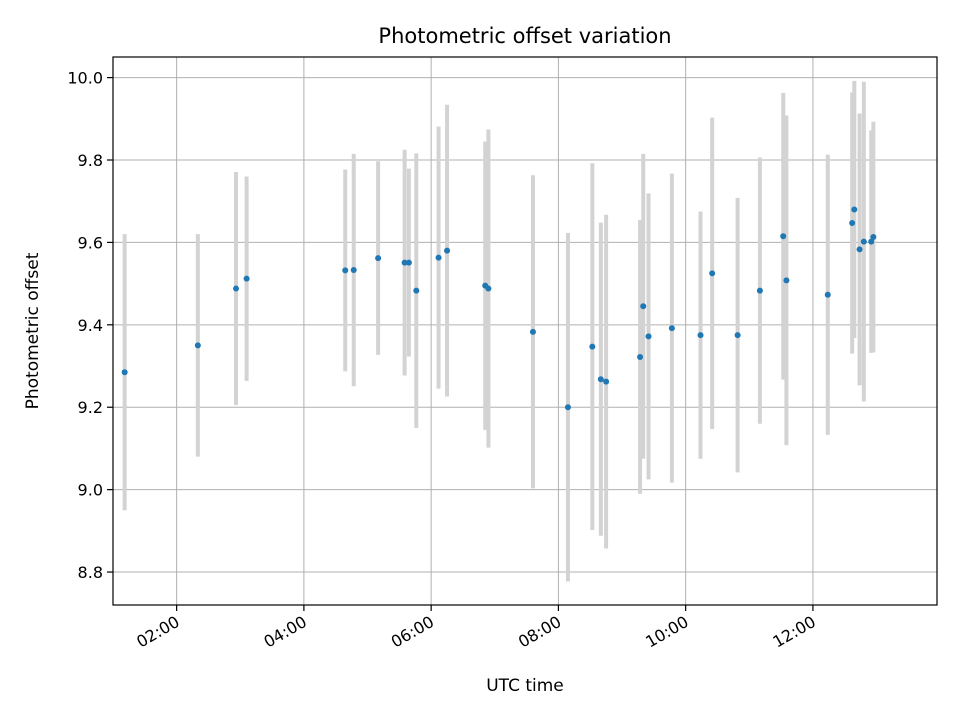 The image size is (960, 720). I want to click on x-tick-label: 02:00, so click(157, 632).